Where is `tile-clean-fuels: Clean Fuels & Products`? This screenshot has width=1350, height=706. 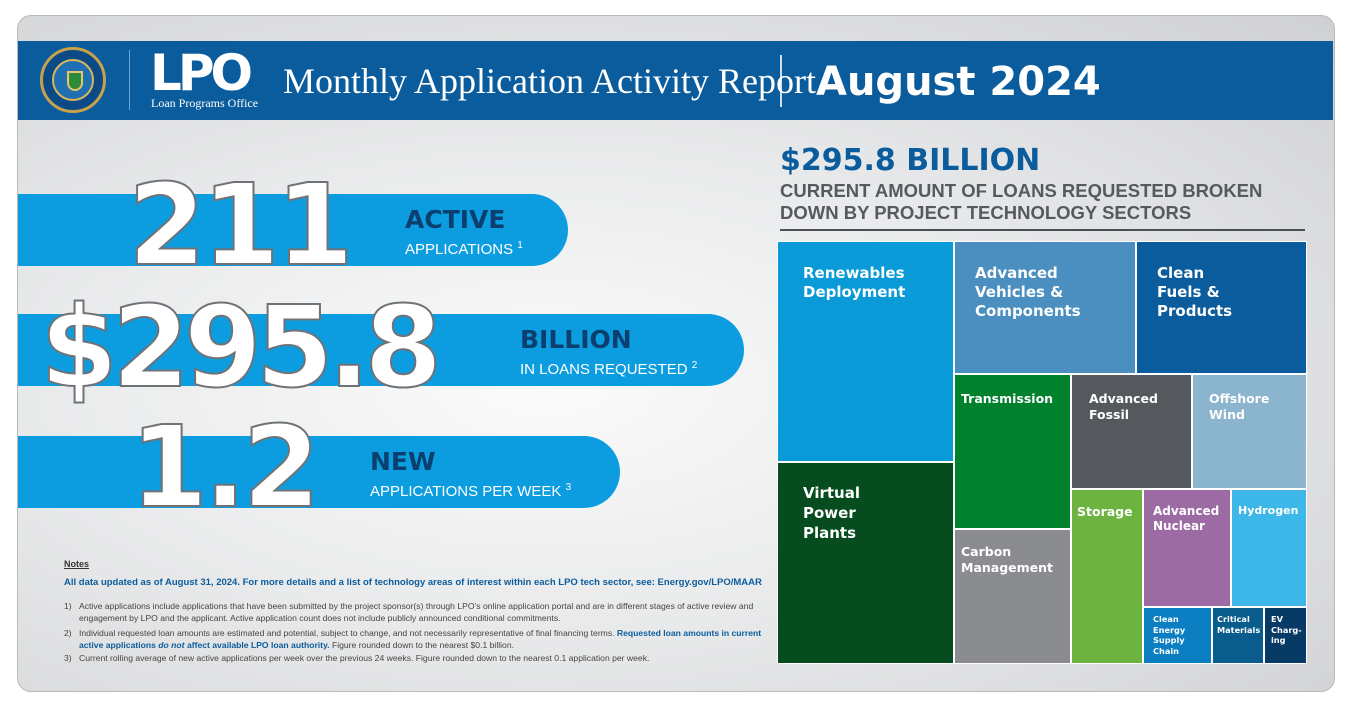 tile-clean-fuels: Clean Fuels & Products is located at coordinates (1221, 307).